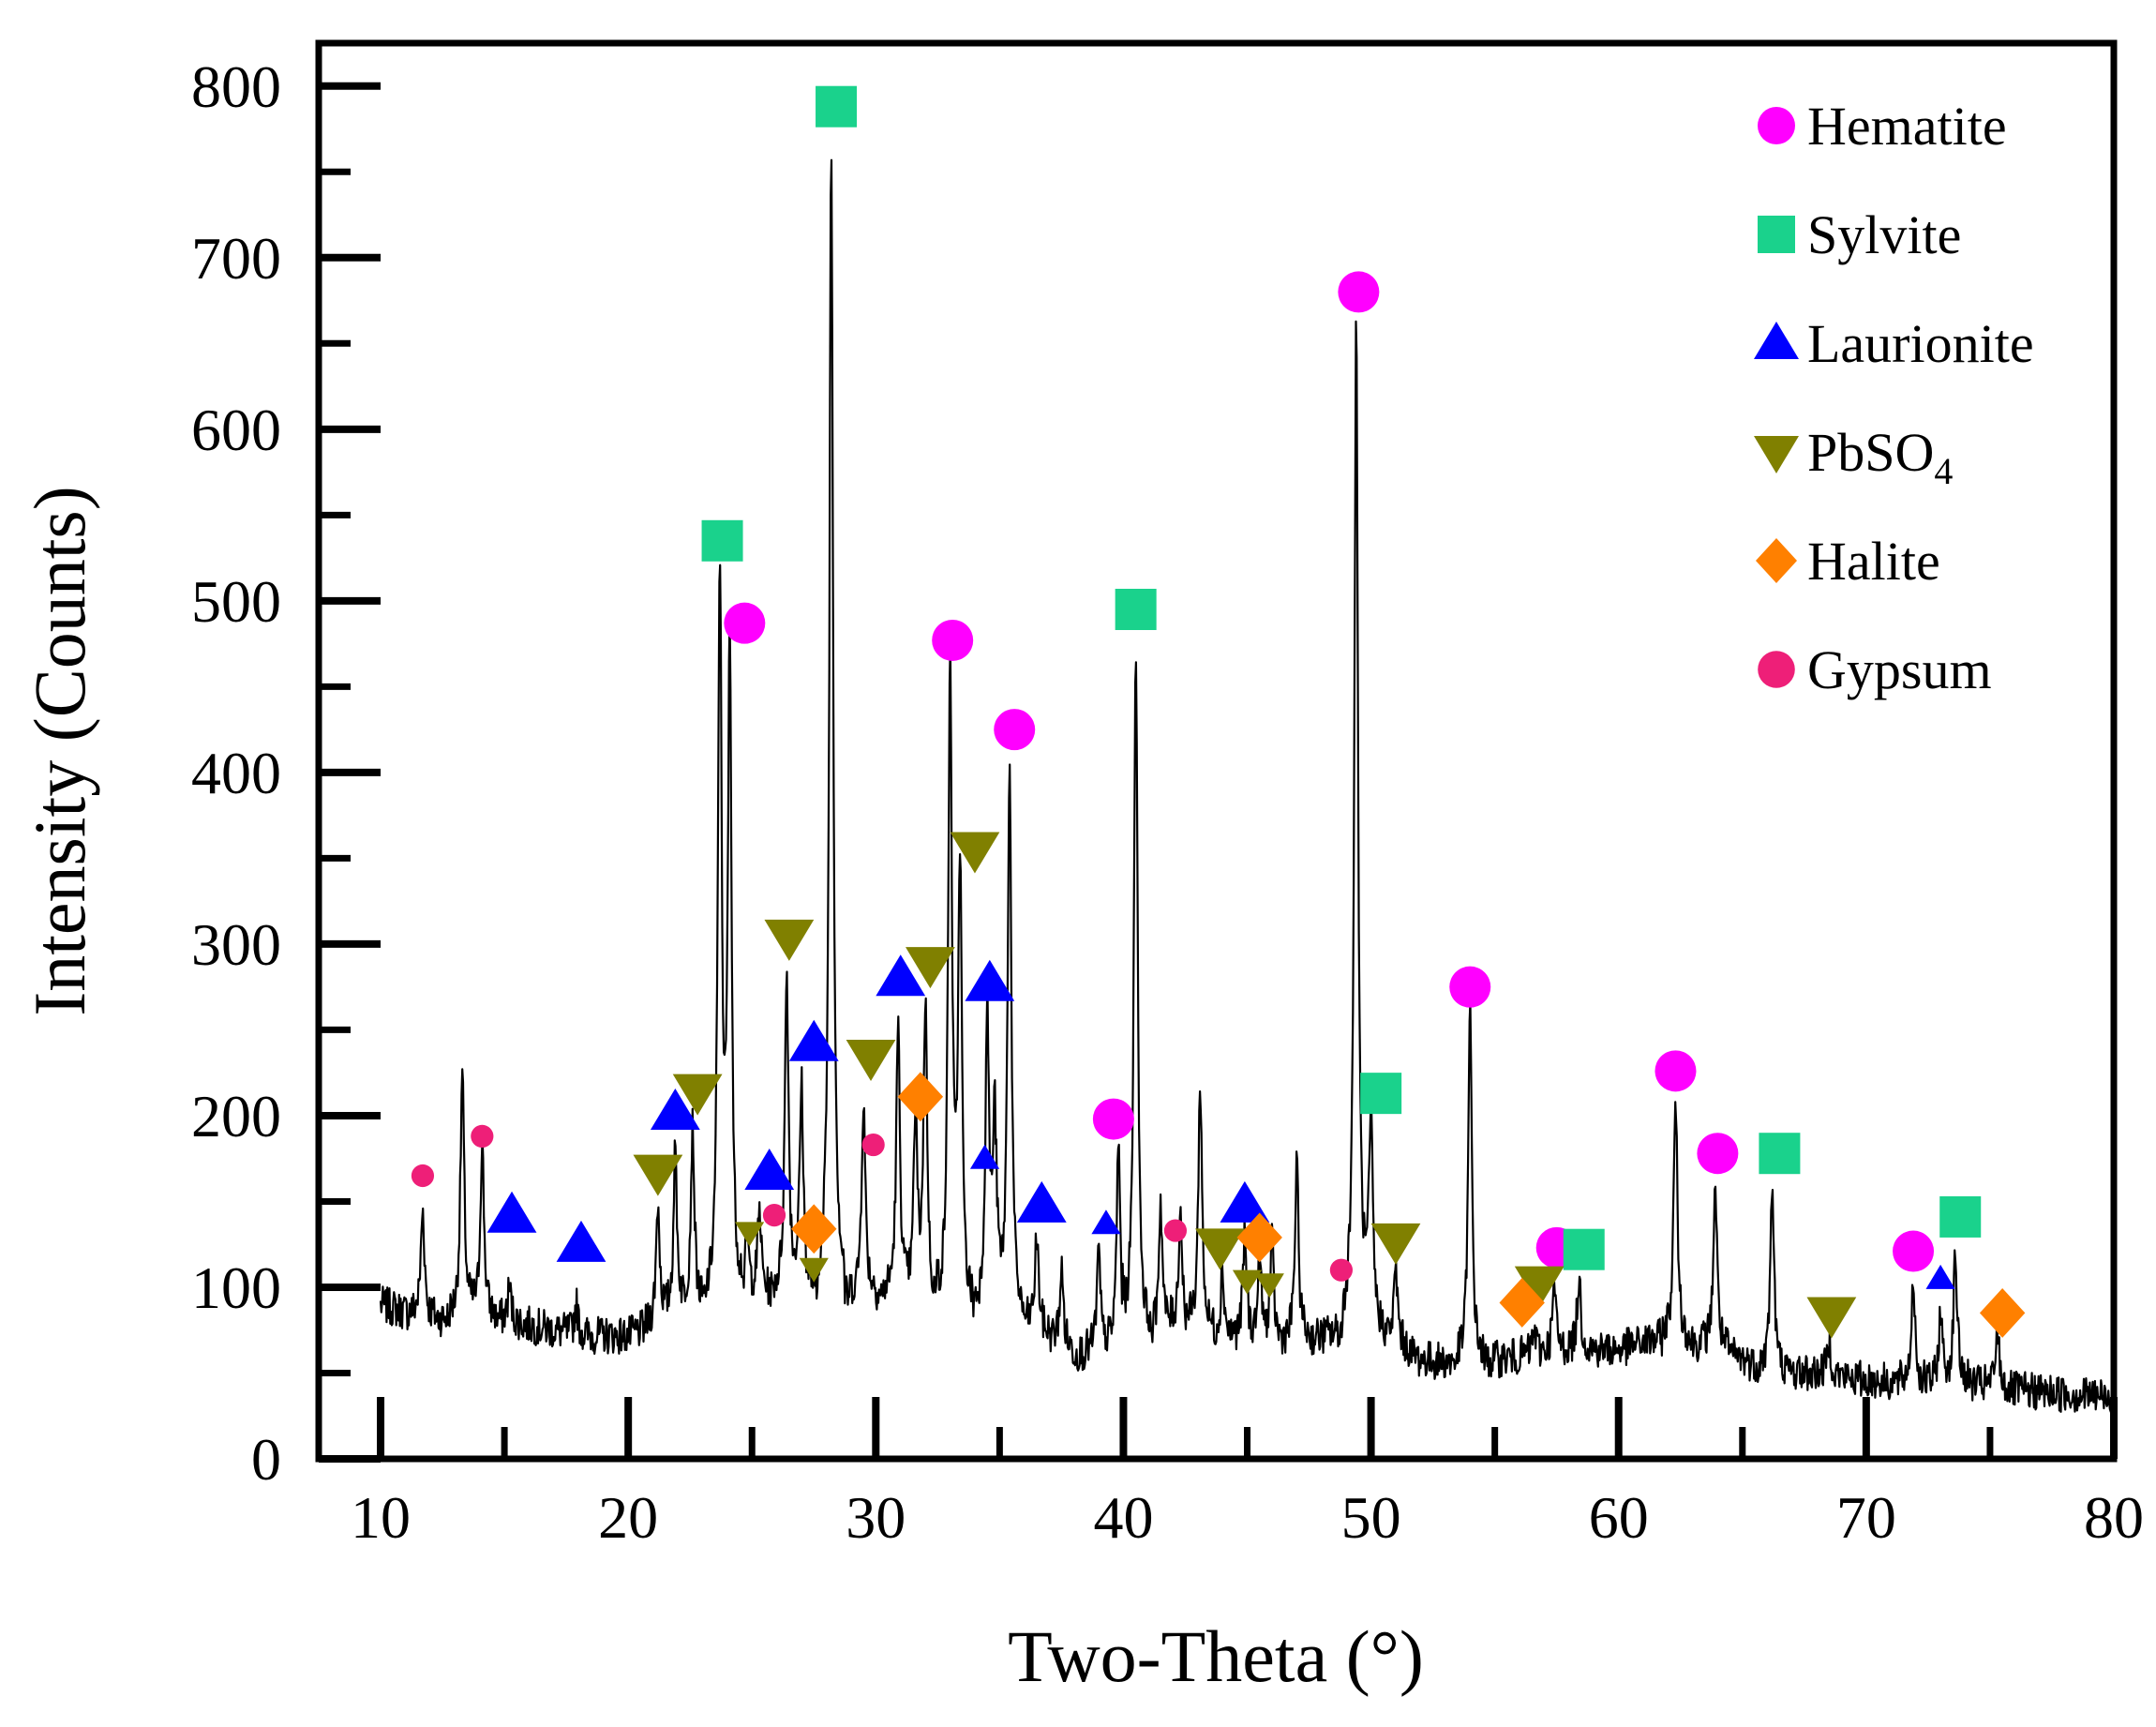 Image resolution: width=2156 pixels, height=1727 pixels. Describe the element at coordinates (1371, 1517) in the screenshot. I see `x-tick-label: 50` at that location.